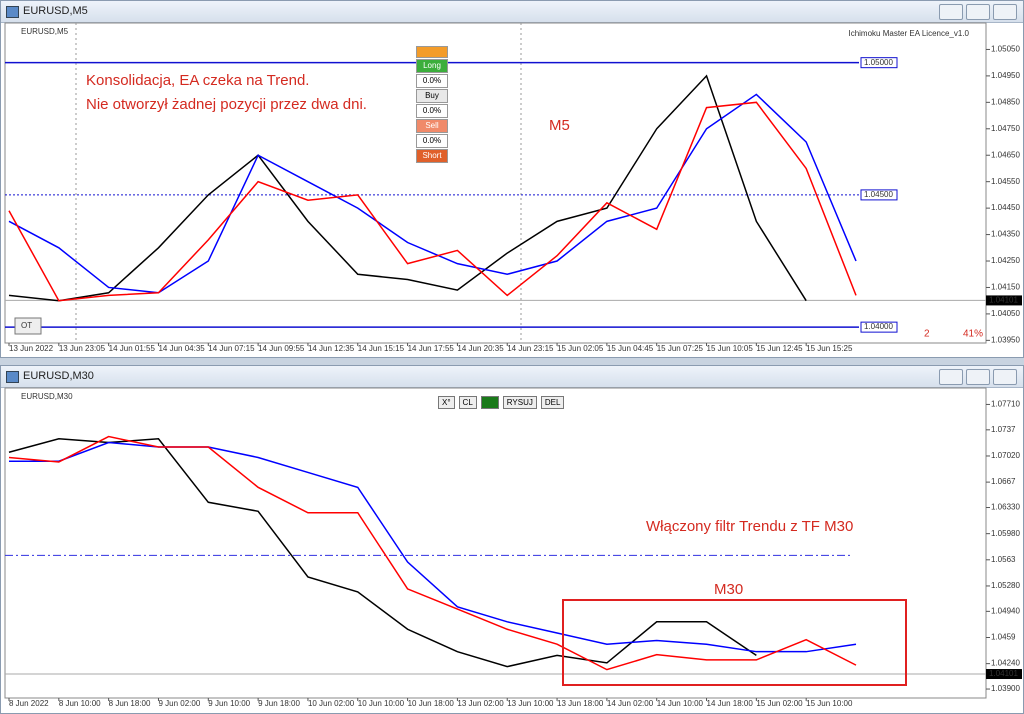 This screenshot has height=714, width=1024. Describe the element at coordinates (331, 348) in the screenshot. I see `x-tick-label: 14 Jun 12:35` at that location.